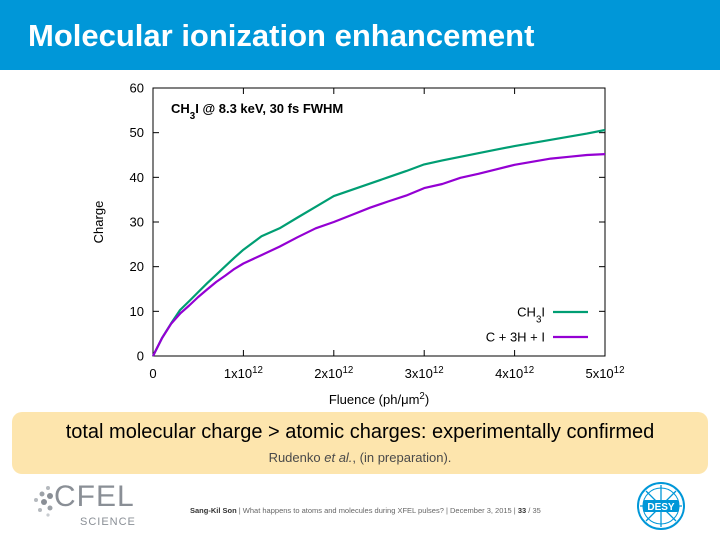  I want to click on x-tick-mantissa: 0, so click(152, 373).